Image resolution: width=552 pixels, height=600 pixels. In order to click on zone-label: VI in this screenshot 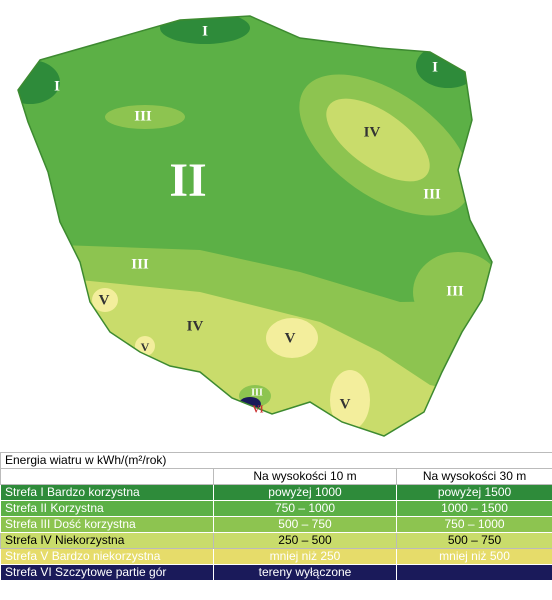, I will do `click(257, 409)`.